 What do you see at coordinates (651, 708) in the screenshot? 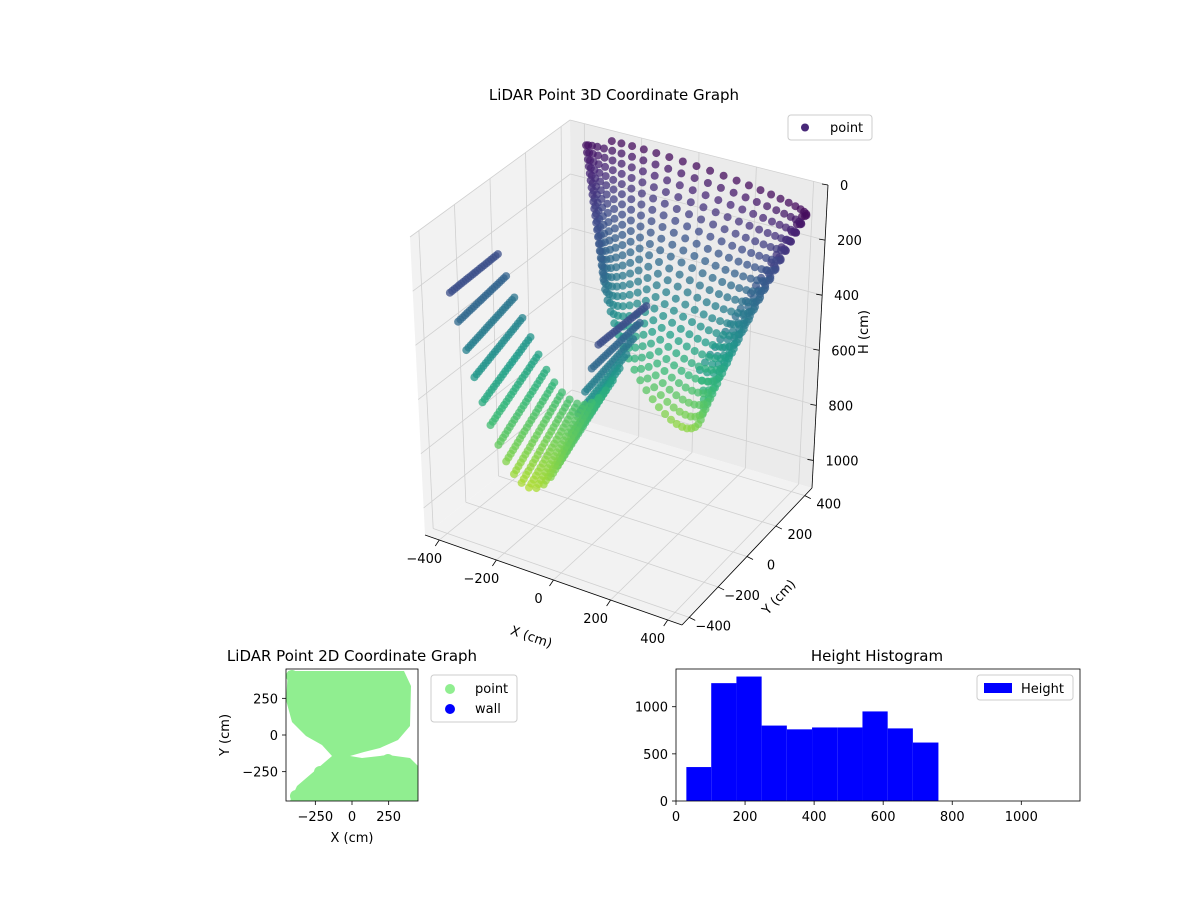
I see `y-tick-label: 1000` at bounding box center [651, 708].